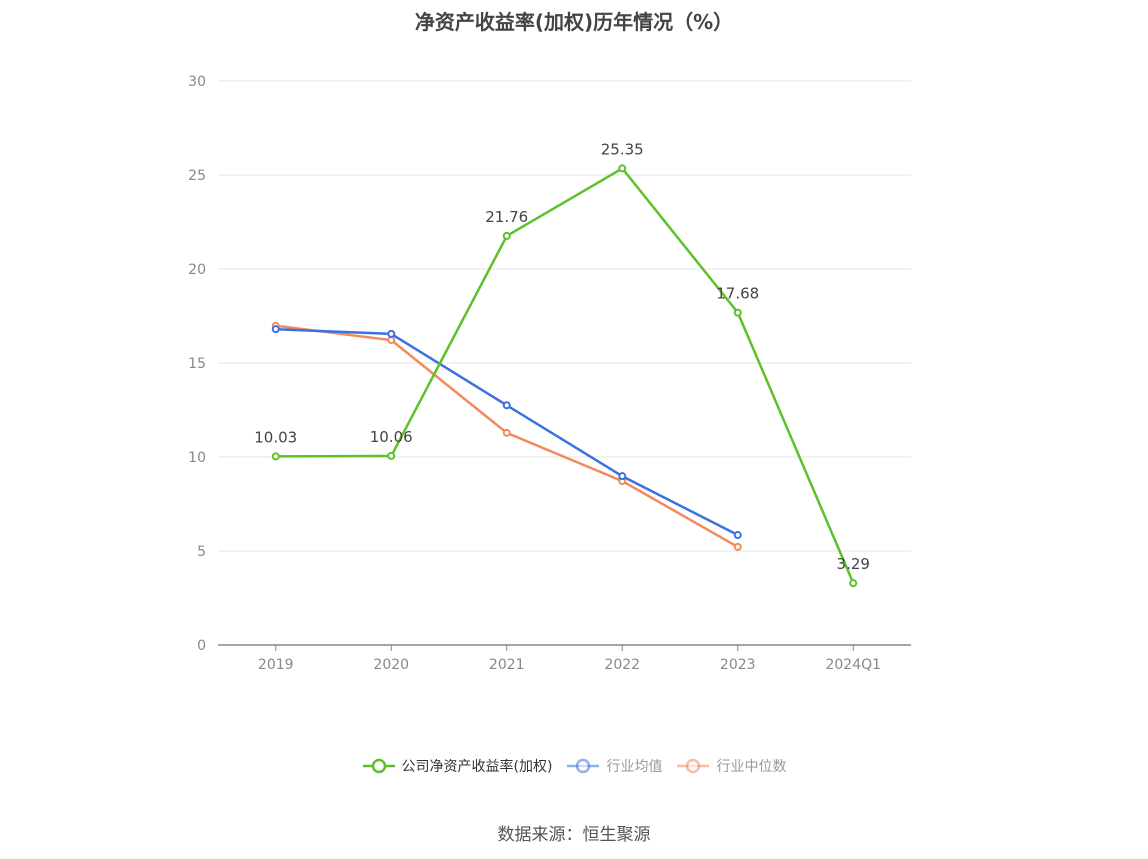  I want to click on y-tick-label: 25, so click(197, 176).